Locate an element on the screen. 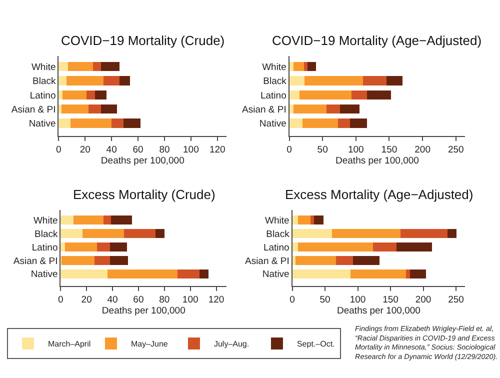 This screenshot has height=378, width=500. legend-label: May–June is located at coordinates (149, 344).